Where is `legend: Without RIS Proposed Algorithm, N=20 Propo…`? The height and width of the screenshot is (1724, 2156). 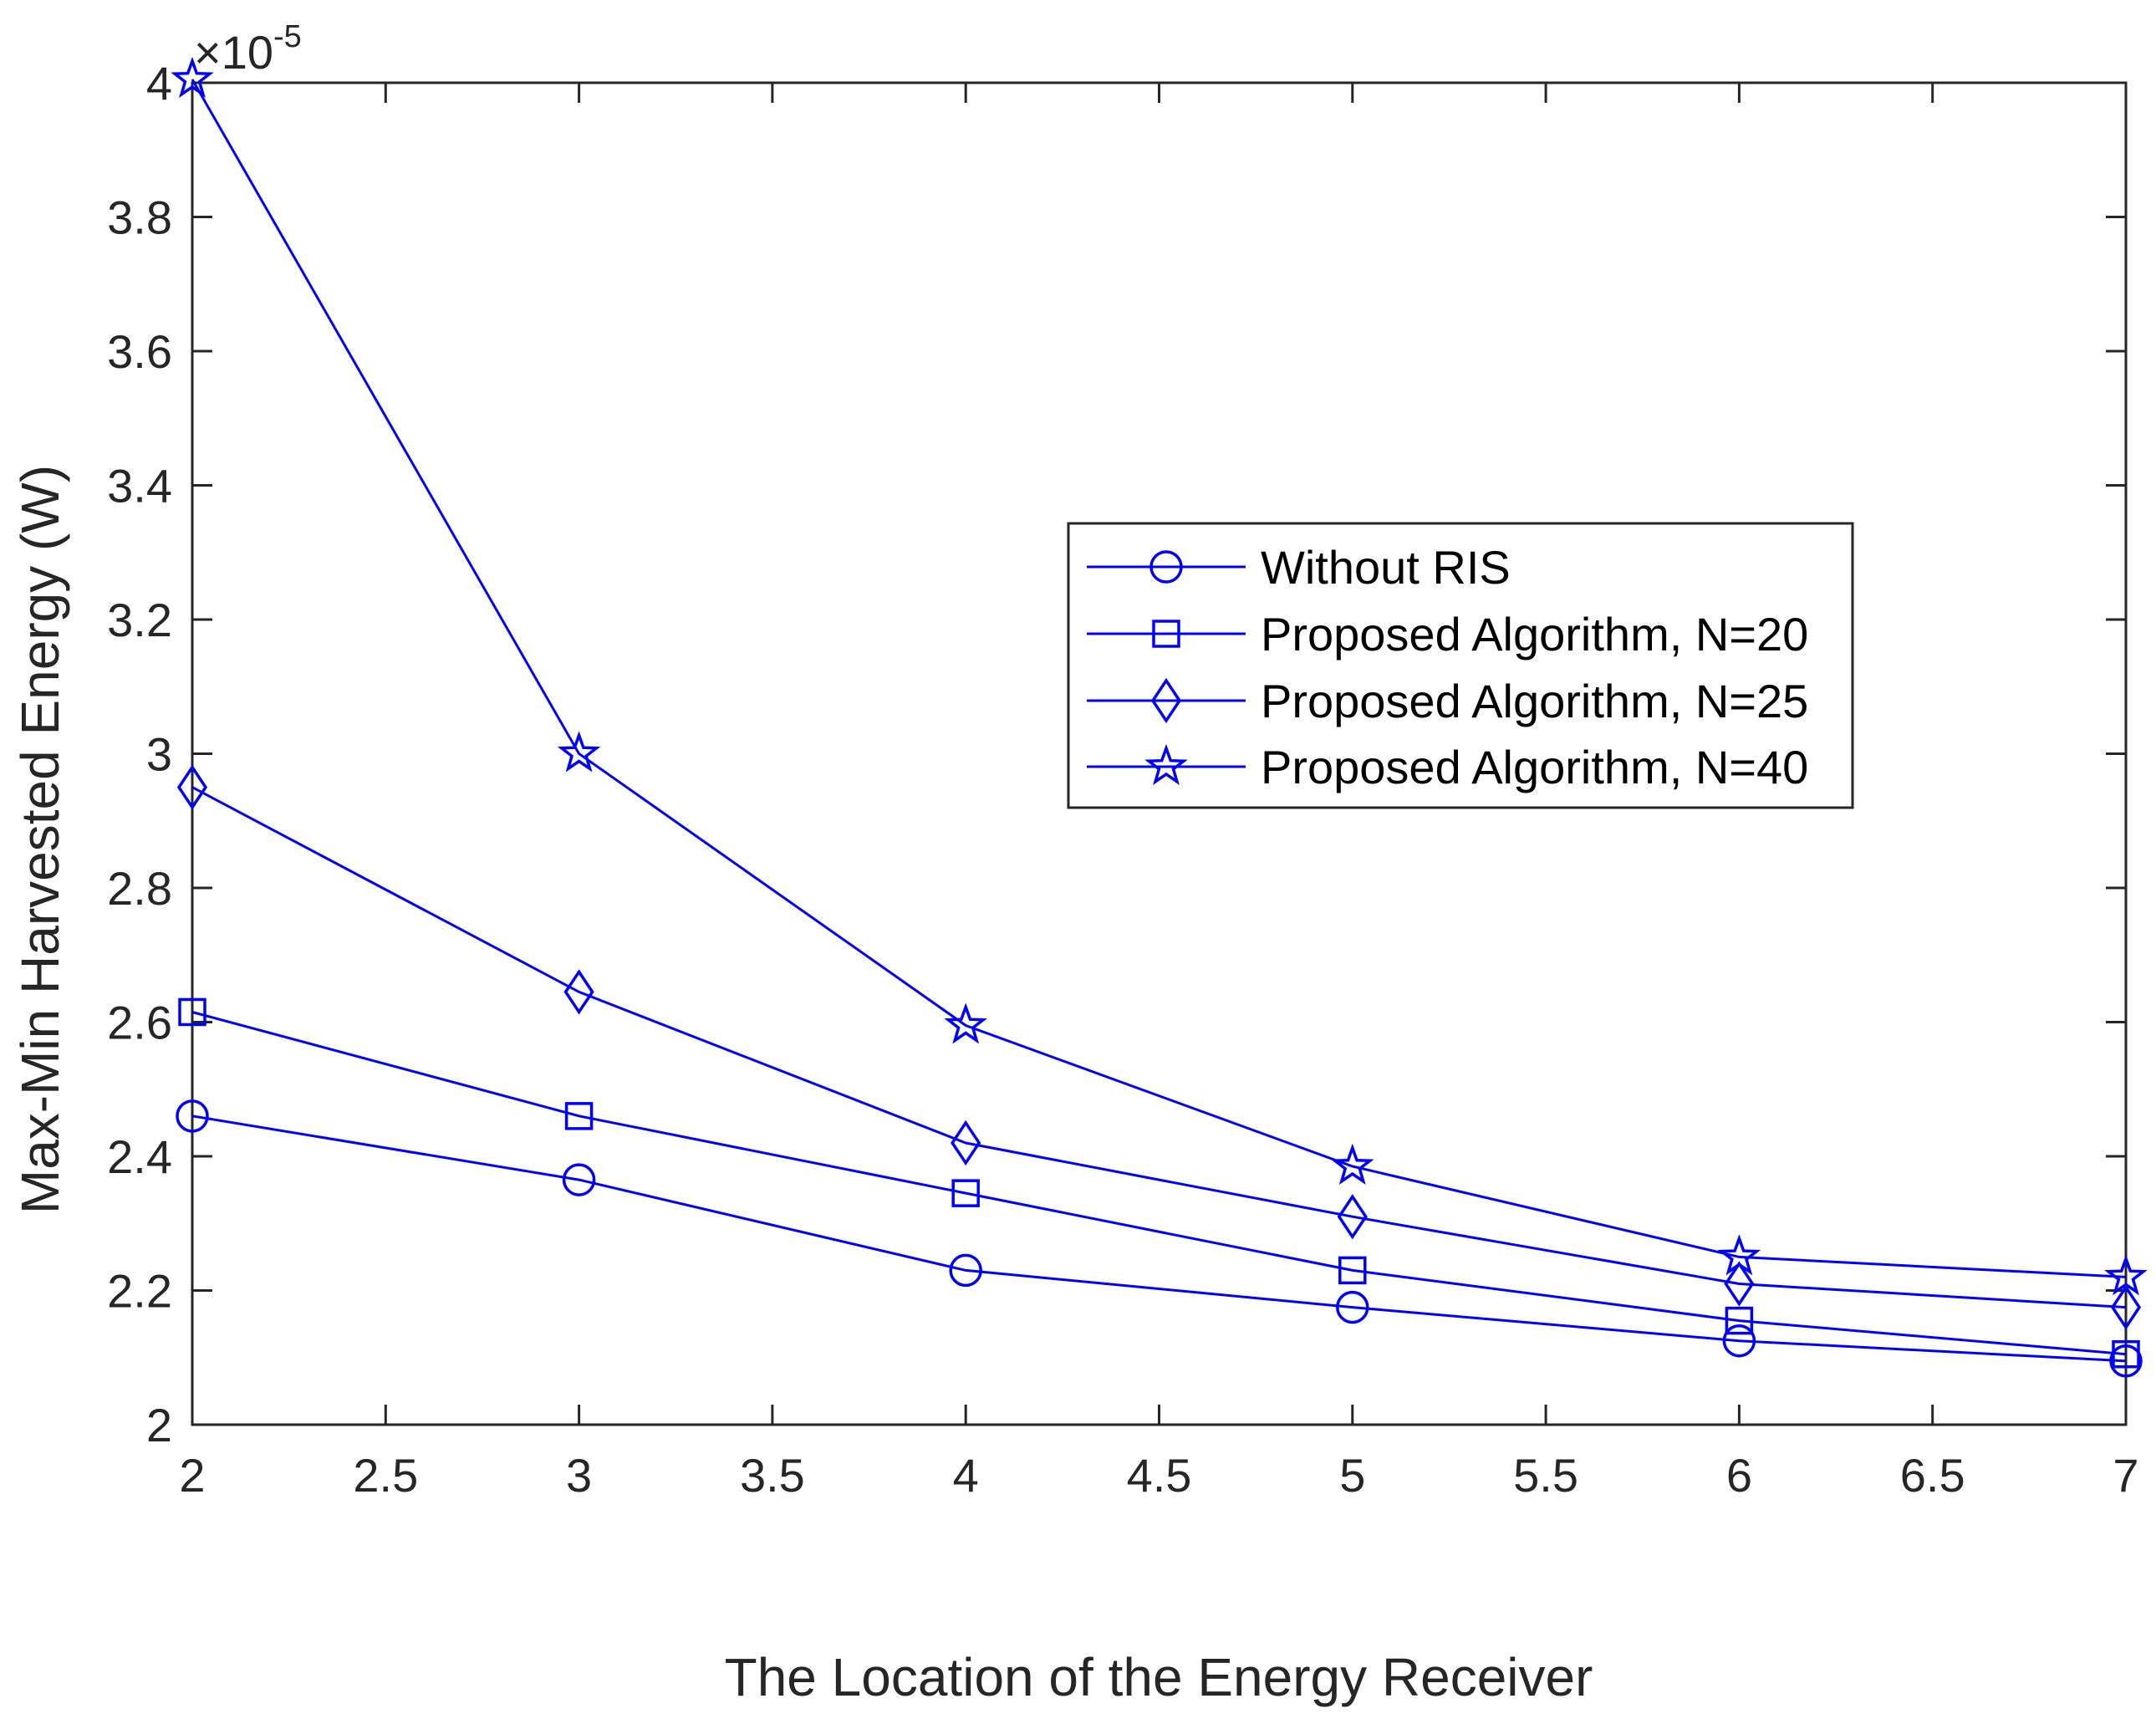
legend: Without RIS Proposed Algorithm, N=20 Propo… is located at coordinates (1461, 665).